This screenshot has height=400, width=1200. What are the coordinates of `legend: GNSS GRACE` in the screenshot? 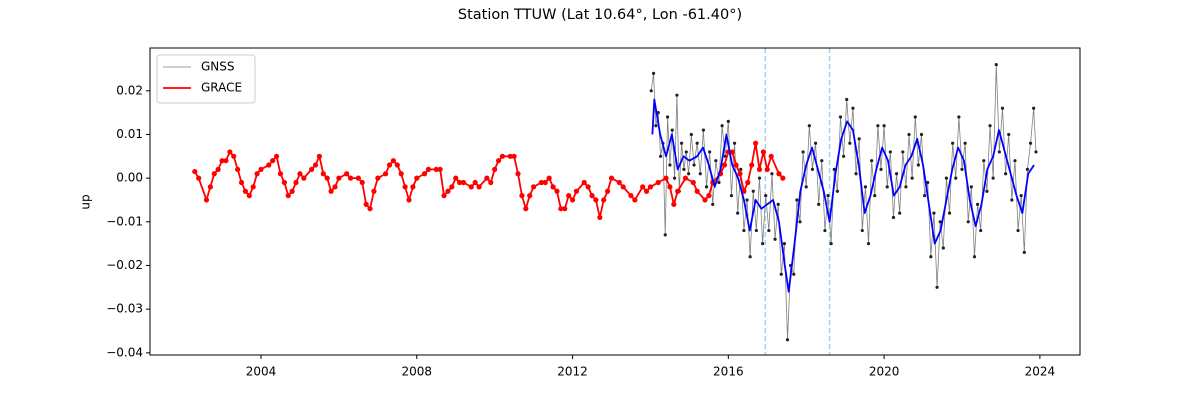 It's located at (206, 79).